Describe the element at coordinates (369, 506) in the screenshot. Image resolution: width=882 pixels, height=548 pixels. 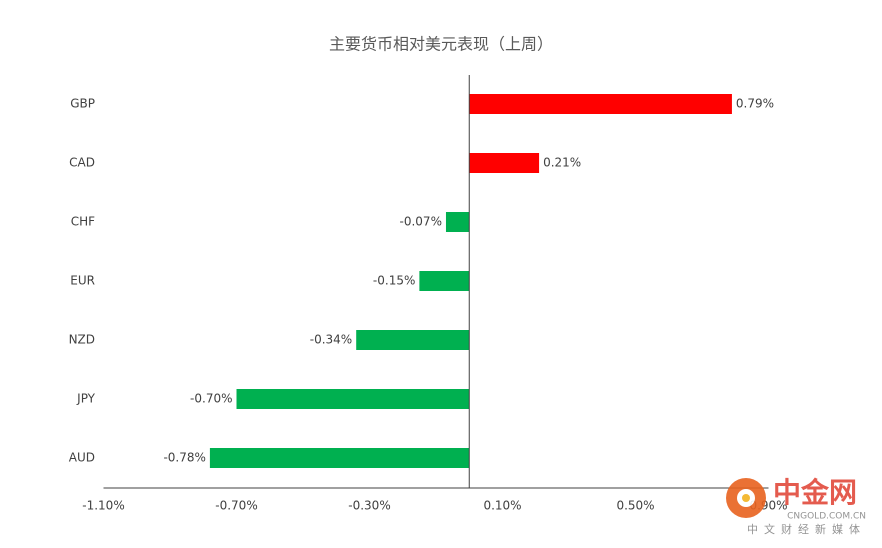
I see `x-tick-label: -0.30%` at that location.